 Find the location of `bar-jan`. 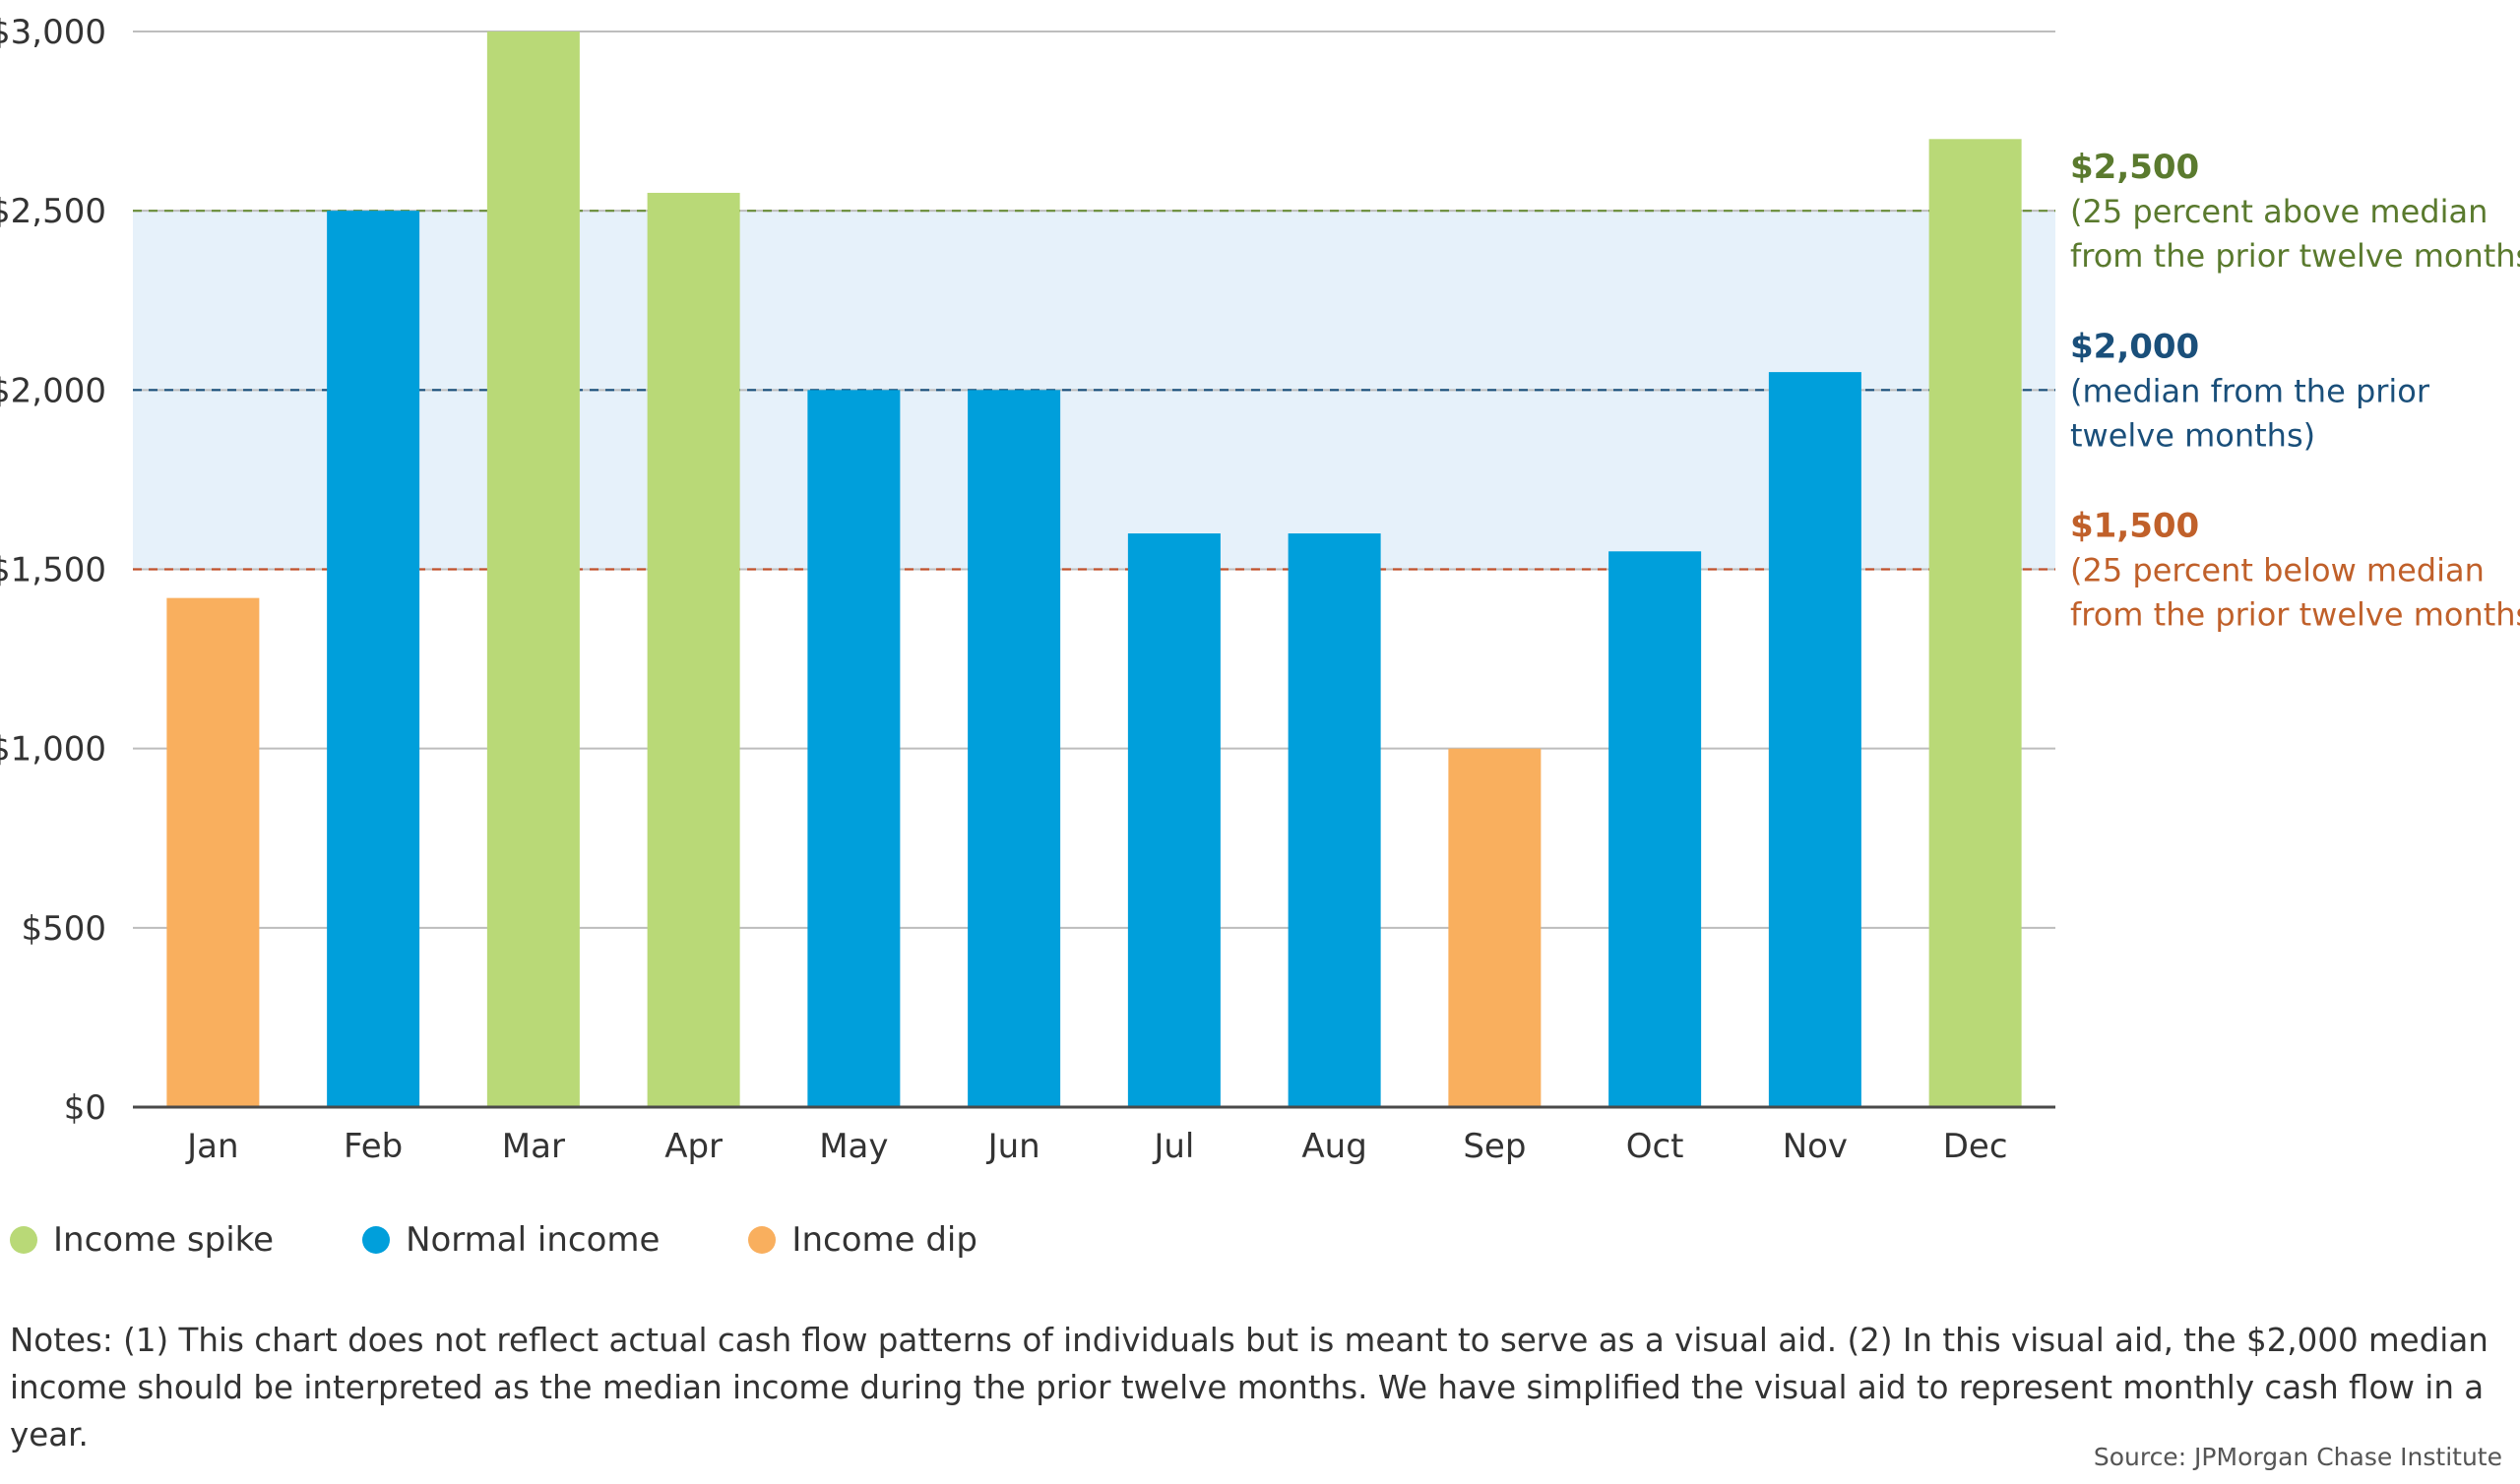

bar-jan is located at coordinates (213, 852).